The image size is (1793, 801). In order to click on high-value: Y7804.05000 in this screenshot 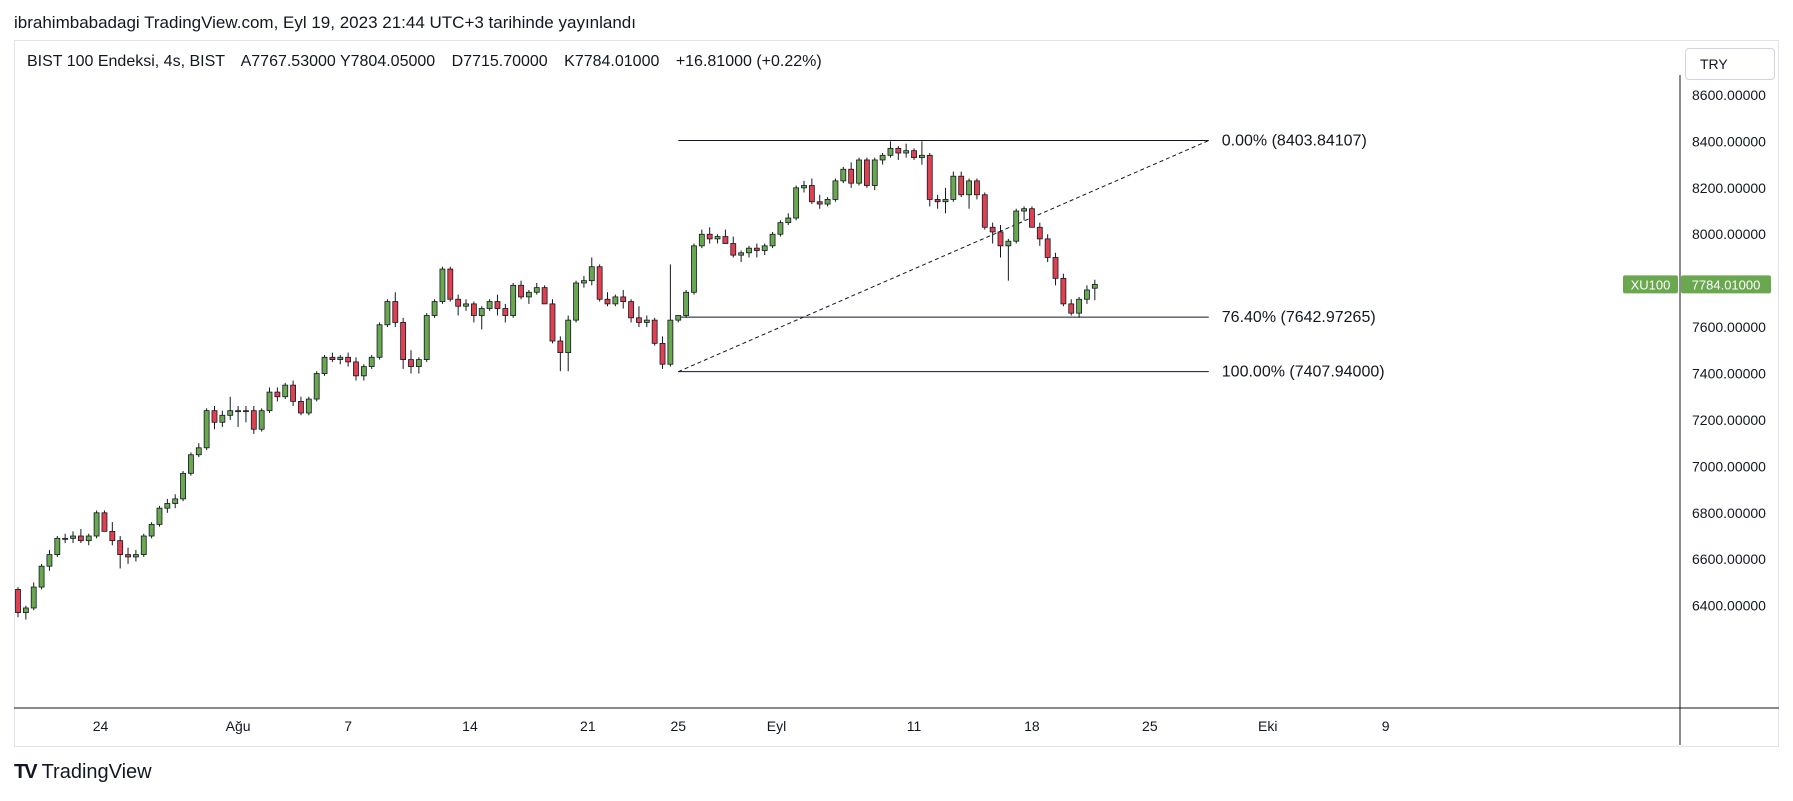, I will do `click(387, 61)`.